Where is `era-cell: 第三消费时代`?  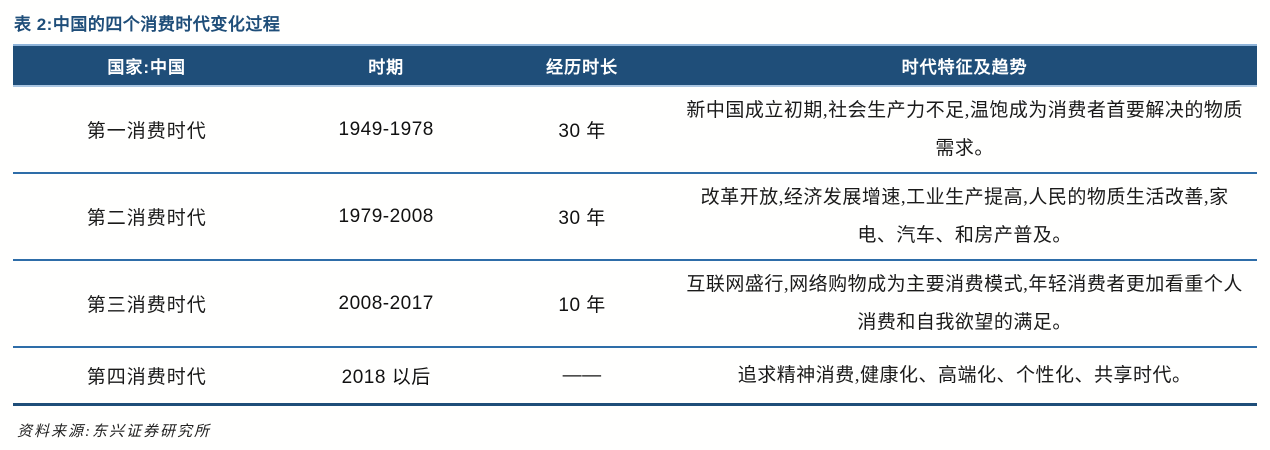
era-cell: 第三消费时代 is located at coordinates (146, 305).